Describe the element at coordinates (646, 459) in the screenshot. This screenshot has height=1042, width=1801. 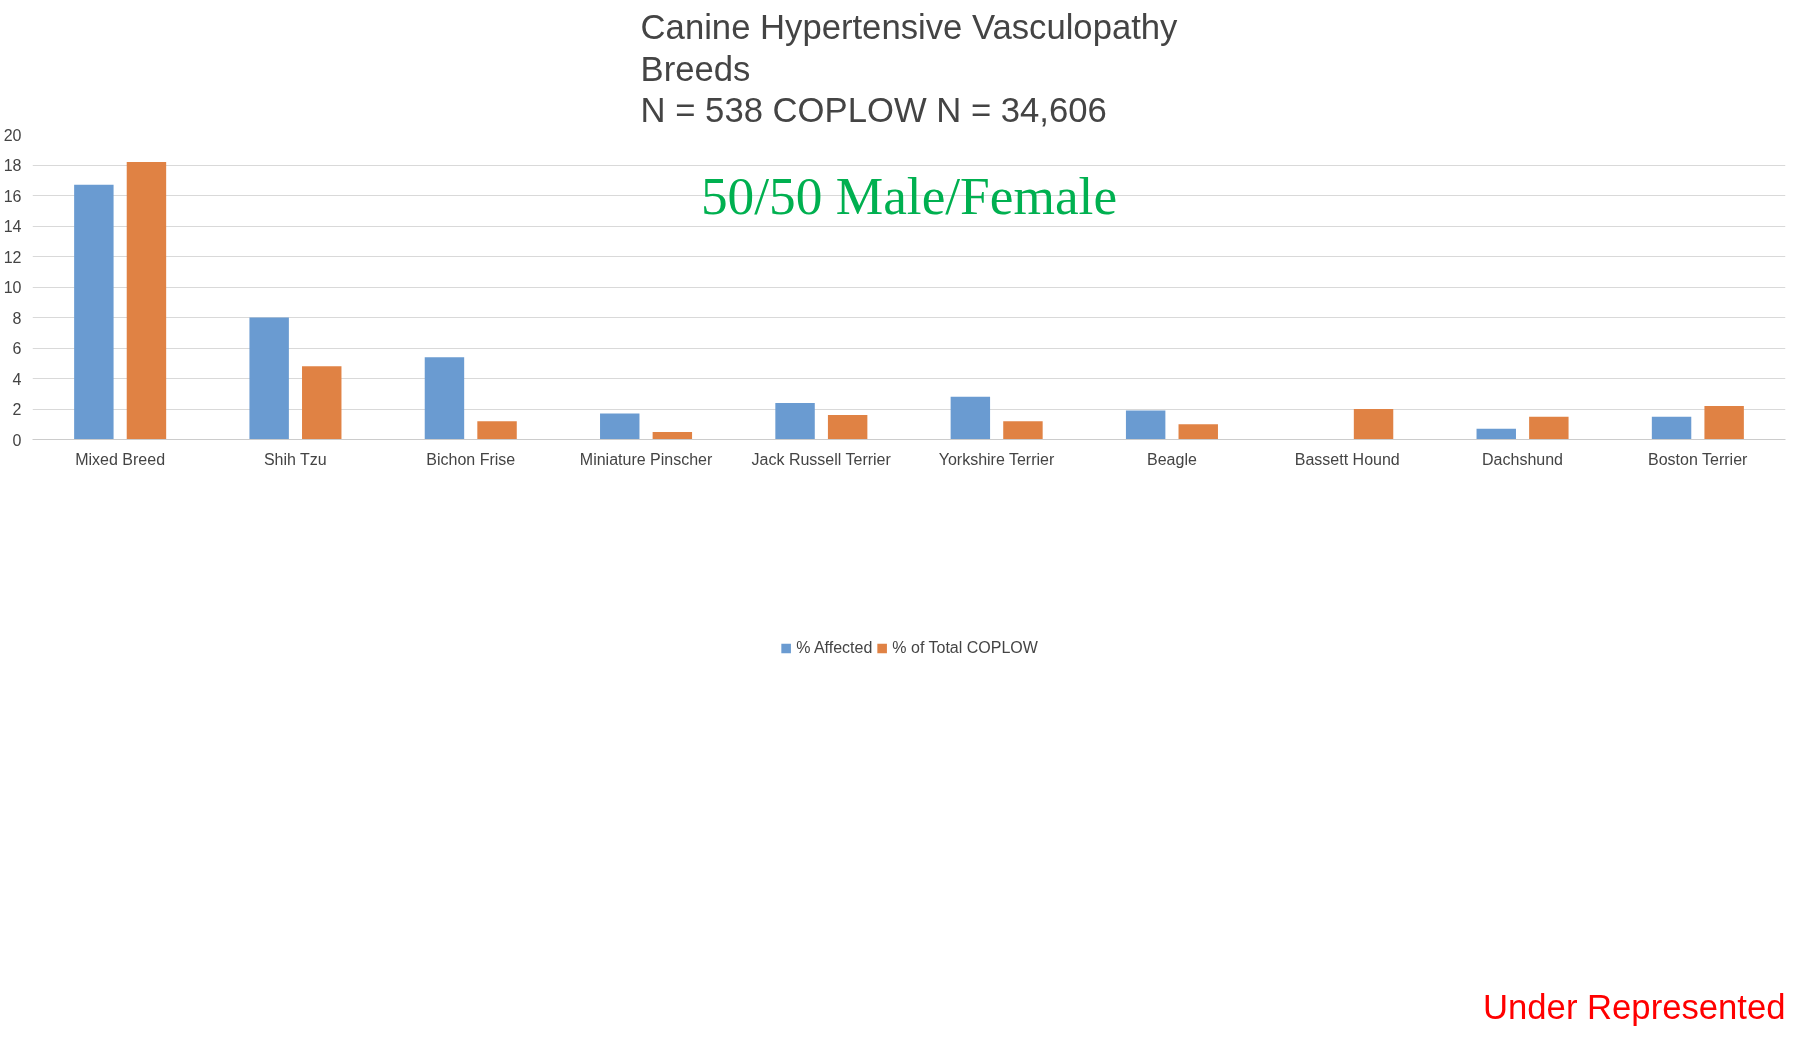
I see `x-tick-label: Miniature Pinscher` at that location.